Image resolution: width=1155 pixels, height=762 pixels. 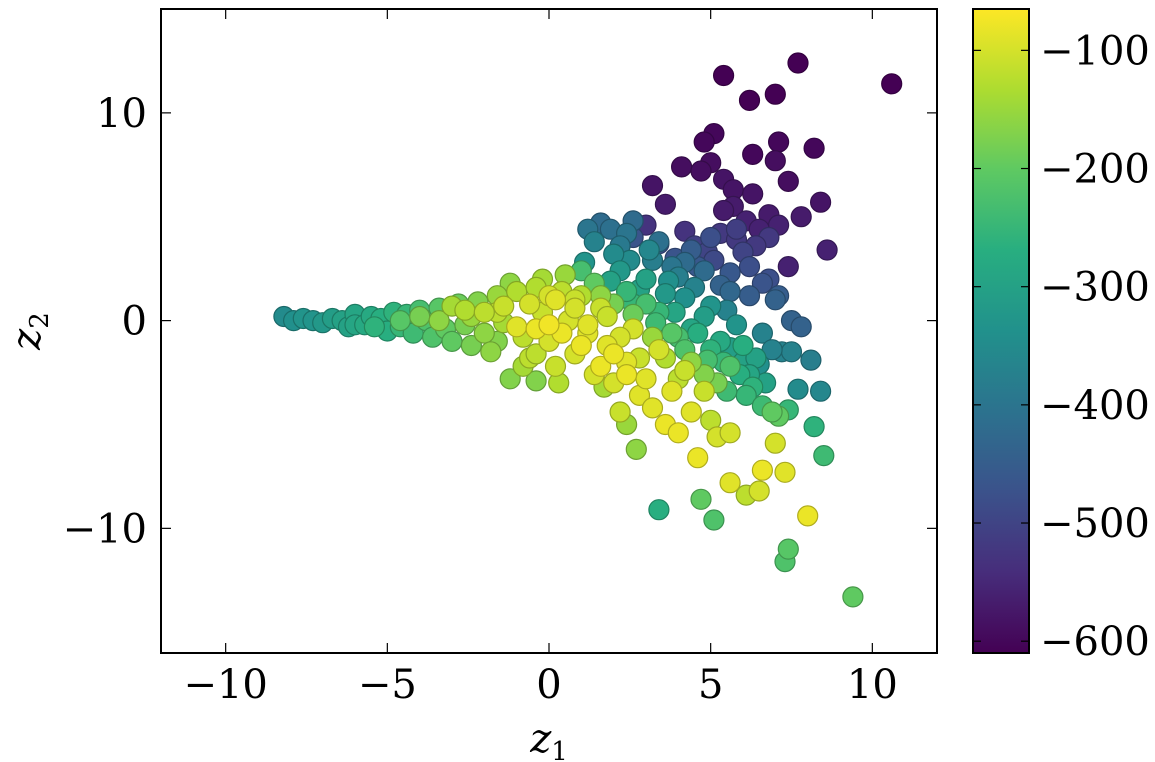 I want to click on x-tick-label: −10, so click(x=225, y=685).